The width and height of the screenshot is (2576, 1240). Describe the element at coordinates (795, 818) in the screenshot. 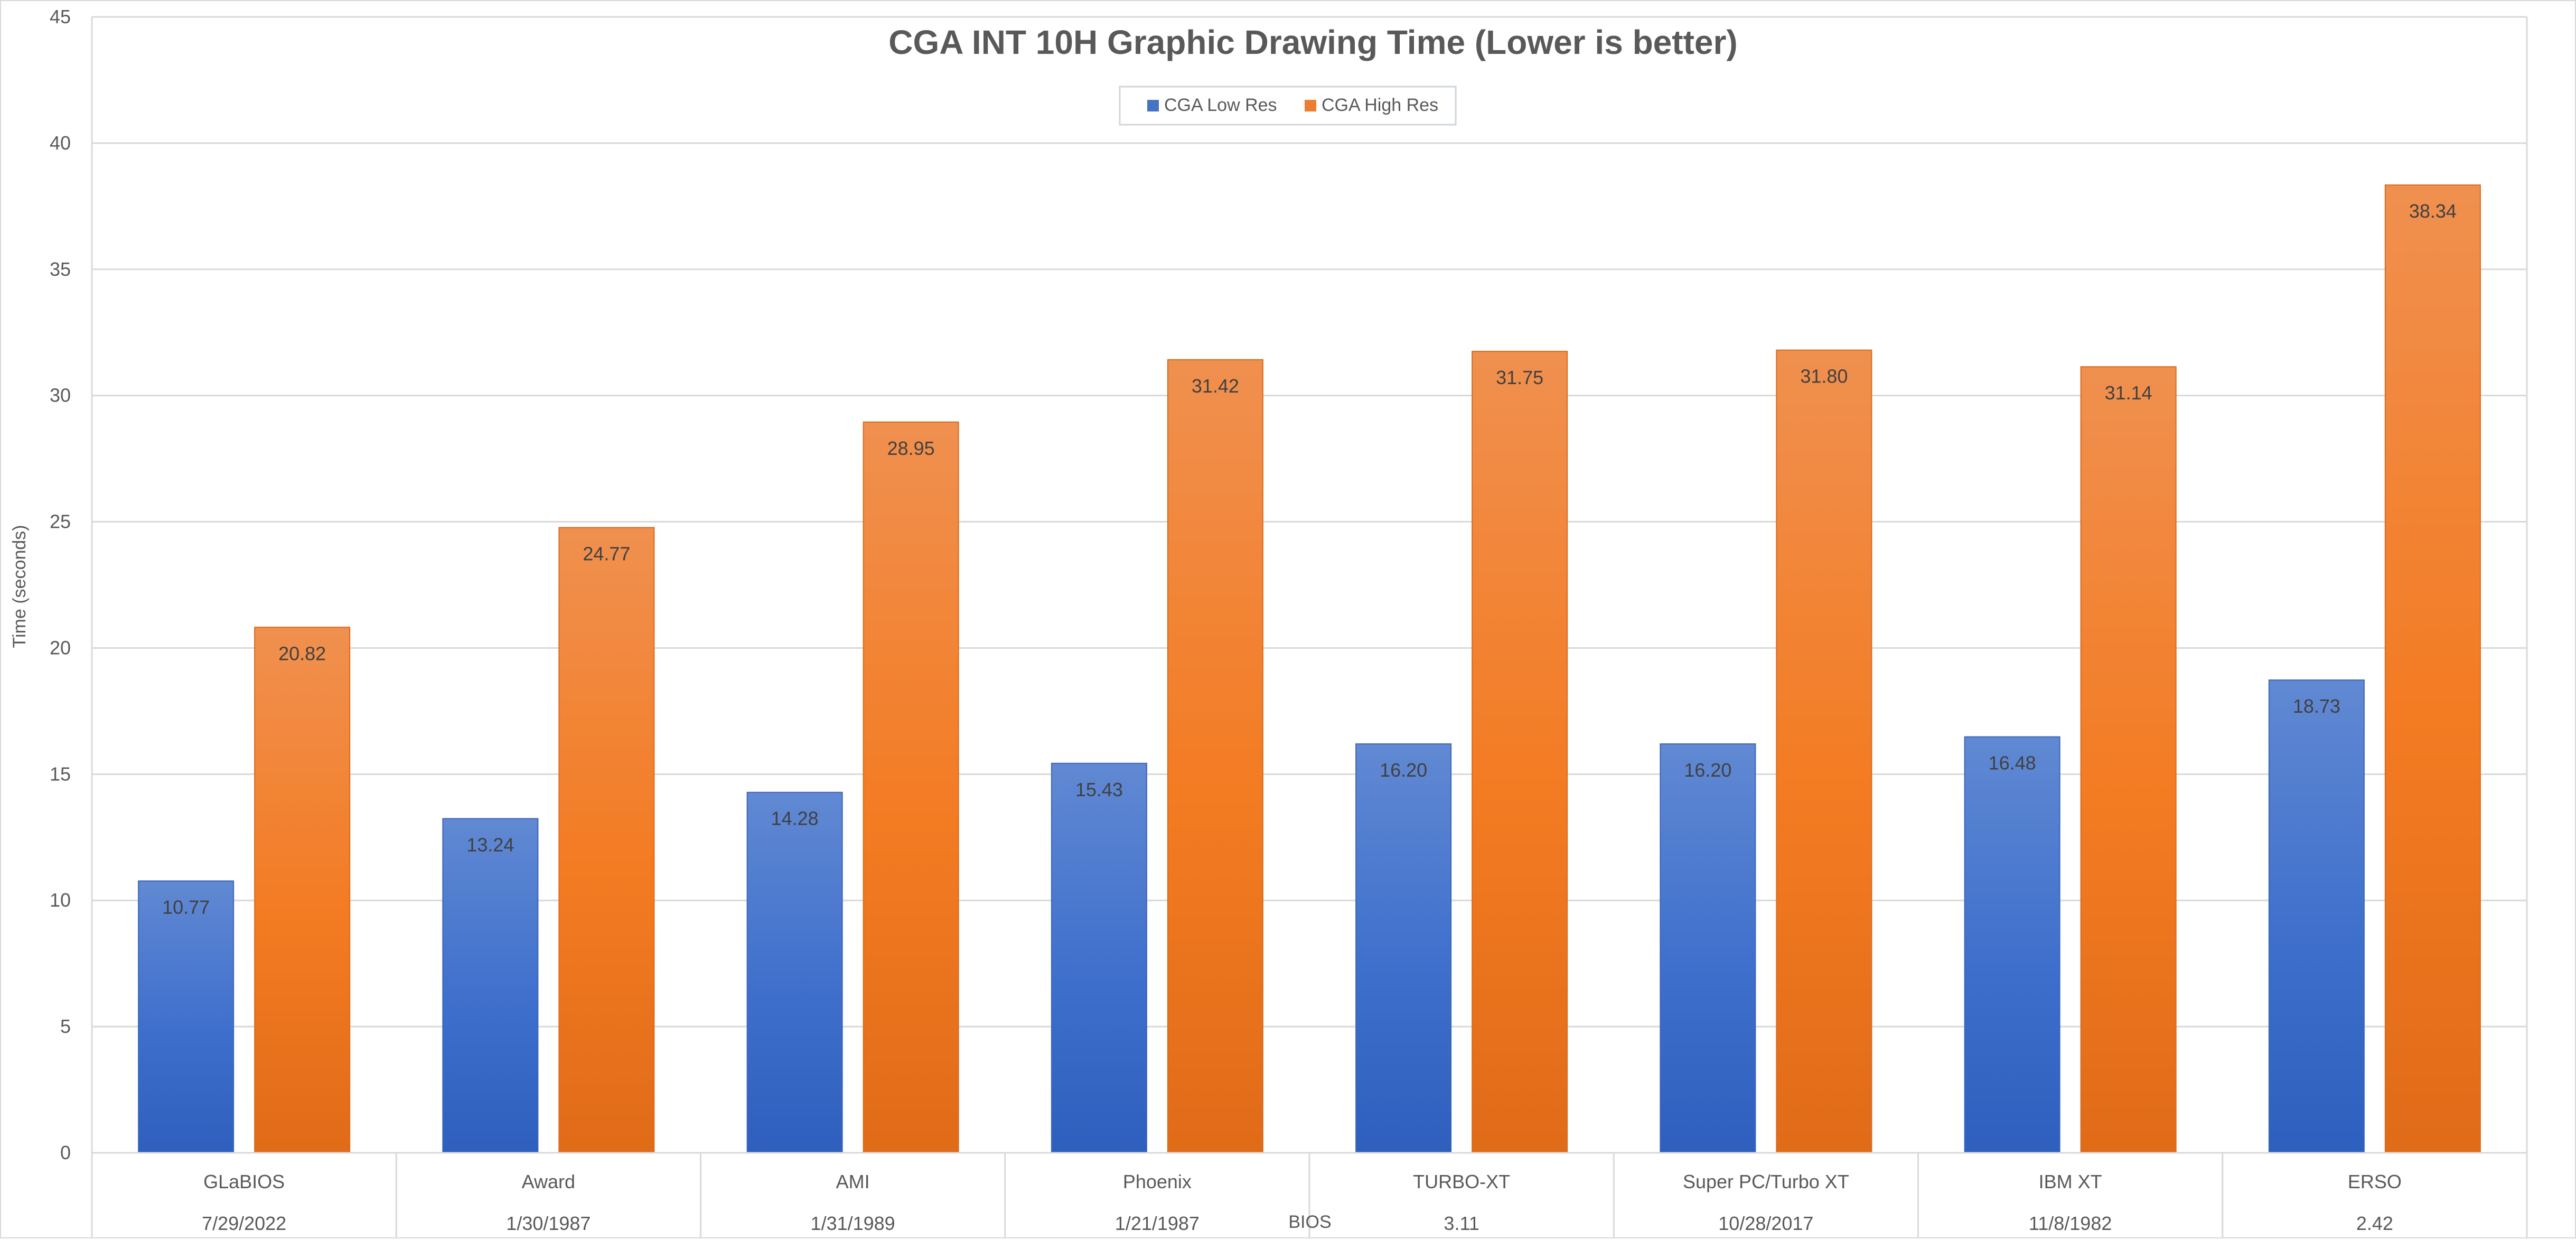

I see `data-label-low-res-2: 14.28` at that location.